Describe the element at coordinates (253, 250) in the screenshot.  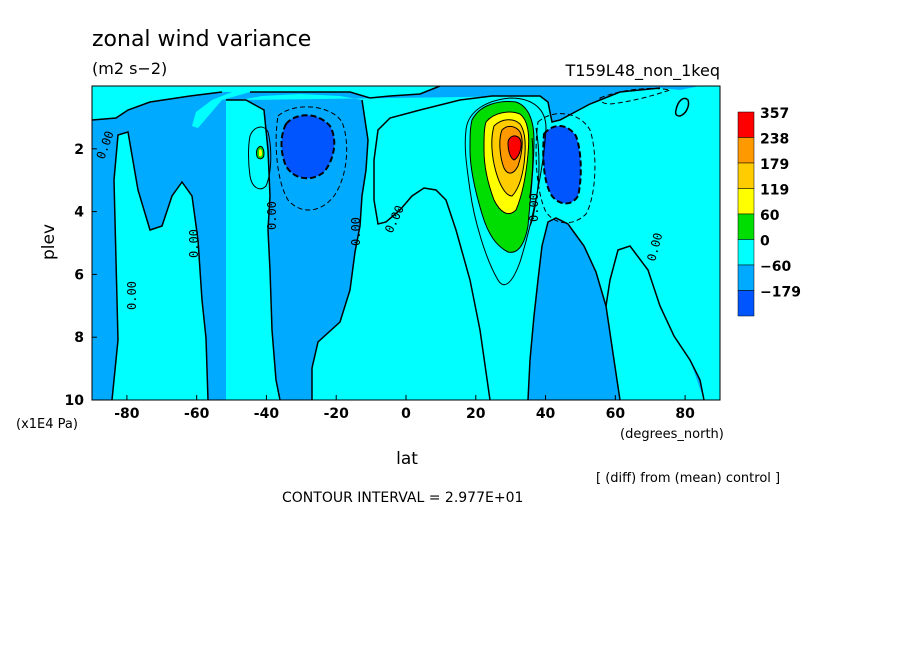
I see `positive-region-south-mid` at that location.